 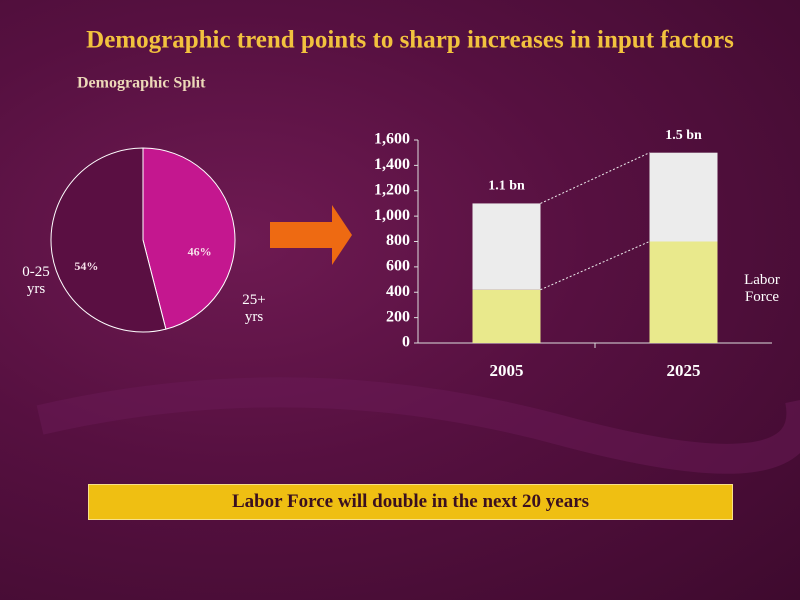 I want to click on pie-category-label: 0-25 yrs, so click(x=36, y=280).